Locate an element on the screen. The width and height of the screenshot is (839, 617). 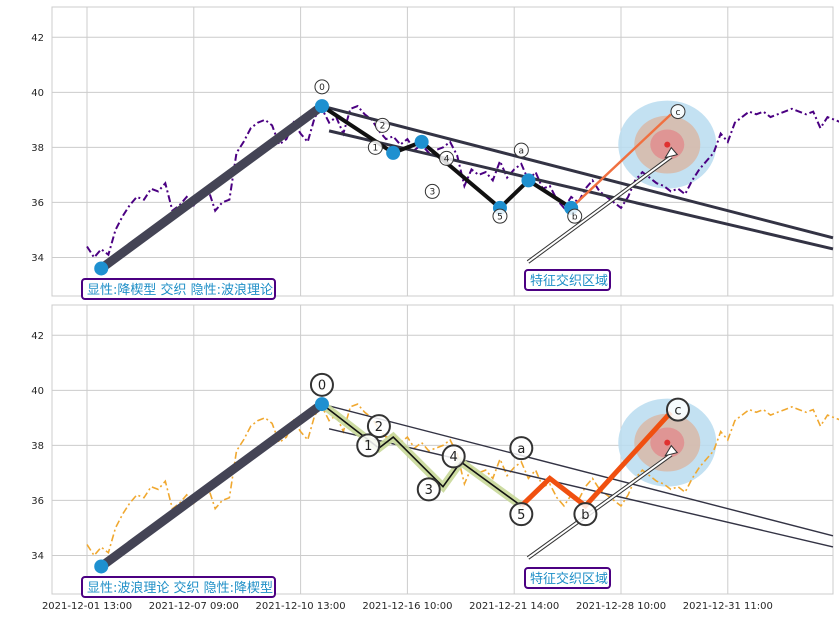
top-y-tick-label: 34 is located at coordinates (37, 258).